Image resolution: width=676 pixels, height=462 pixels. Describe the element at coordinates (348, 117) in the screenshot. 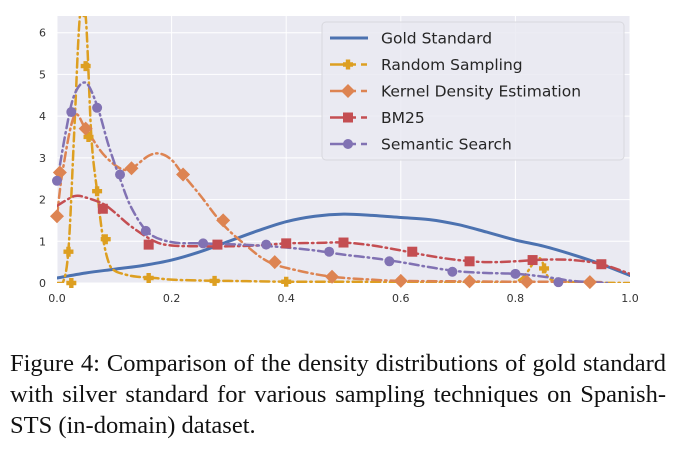

I see `legend-marker-square` at that location.